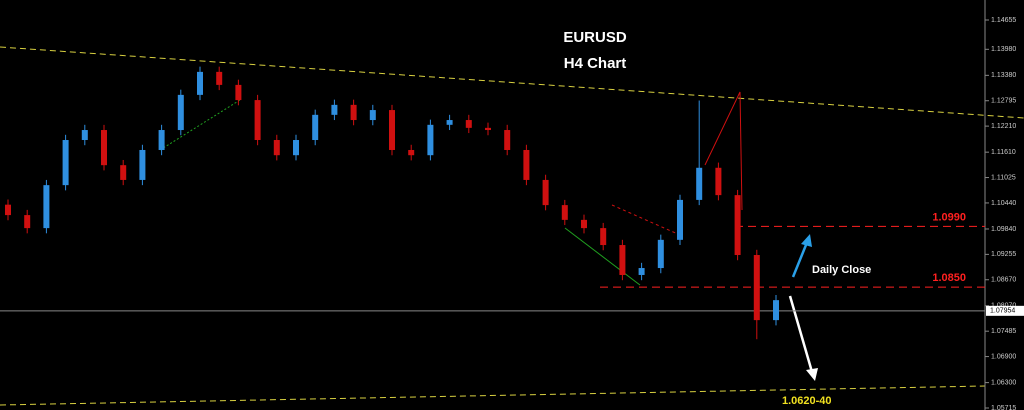  Describe the element at coordinates (949, 217) in the screenshot. I see `level-label: 1.0990` at that location.